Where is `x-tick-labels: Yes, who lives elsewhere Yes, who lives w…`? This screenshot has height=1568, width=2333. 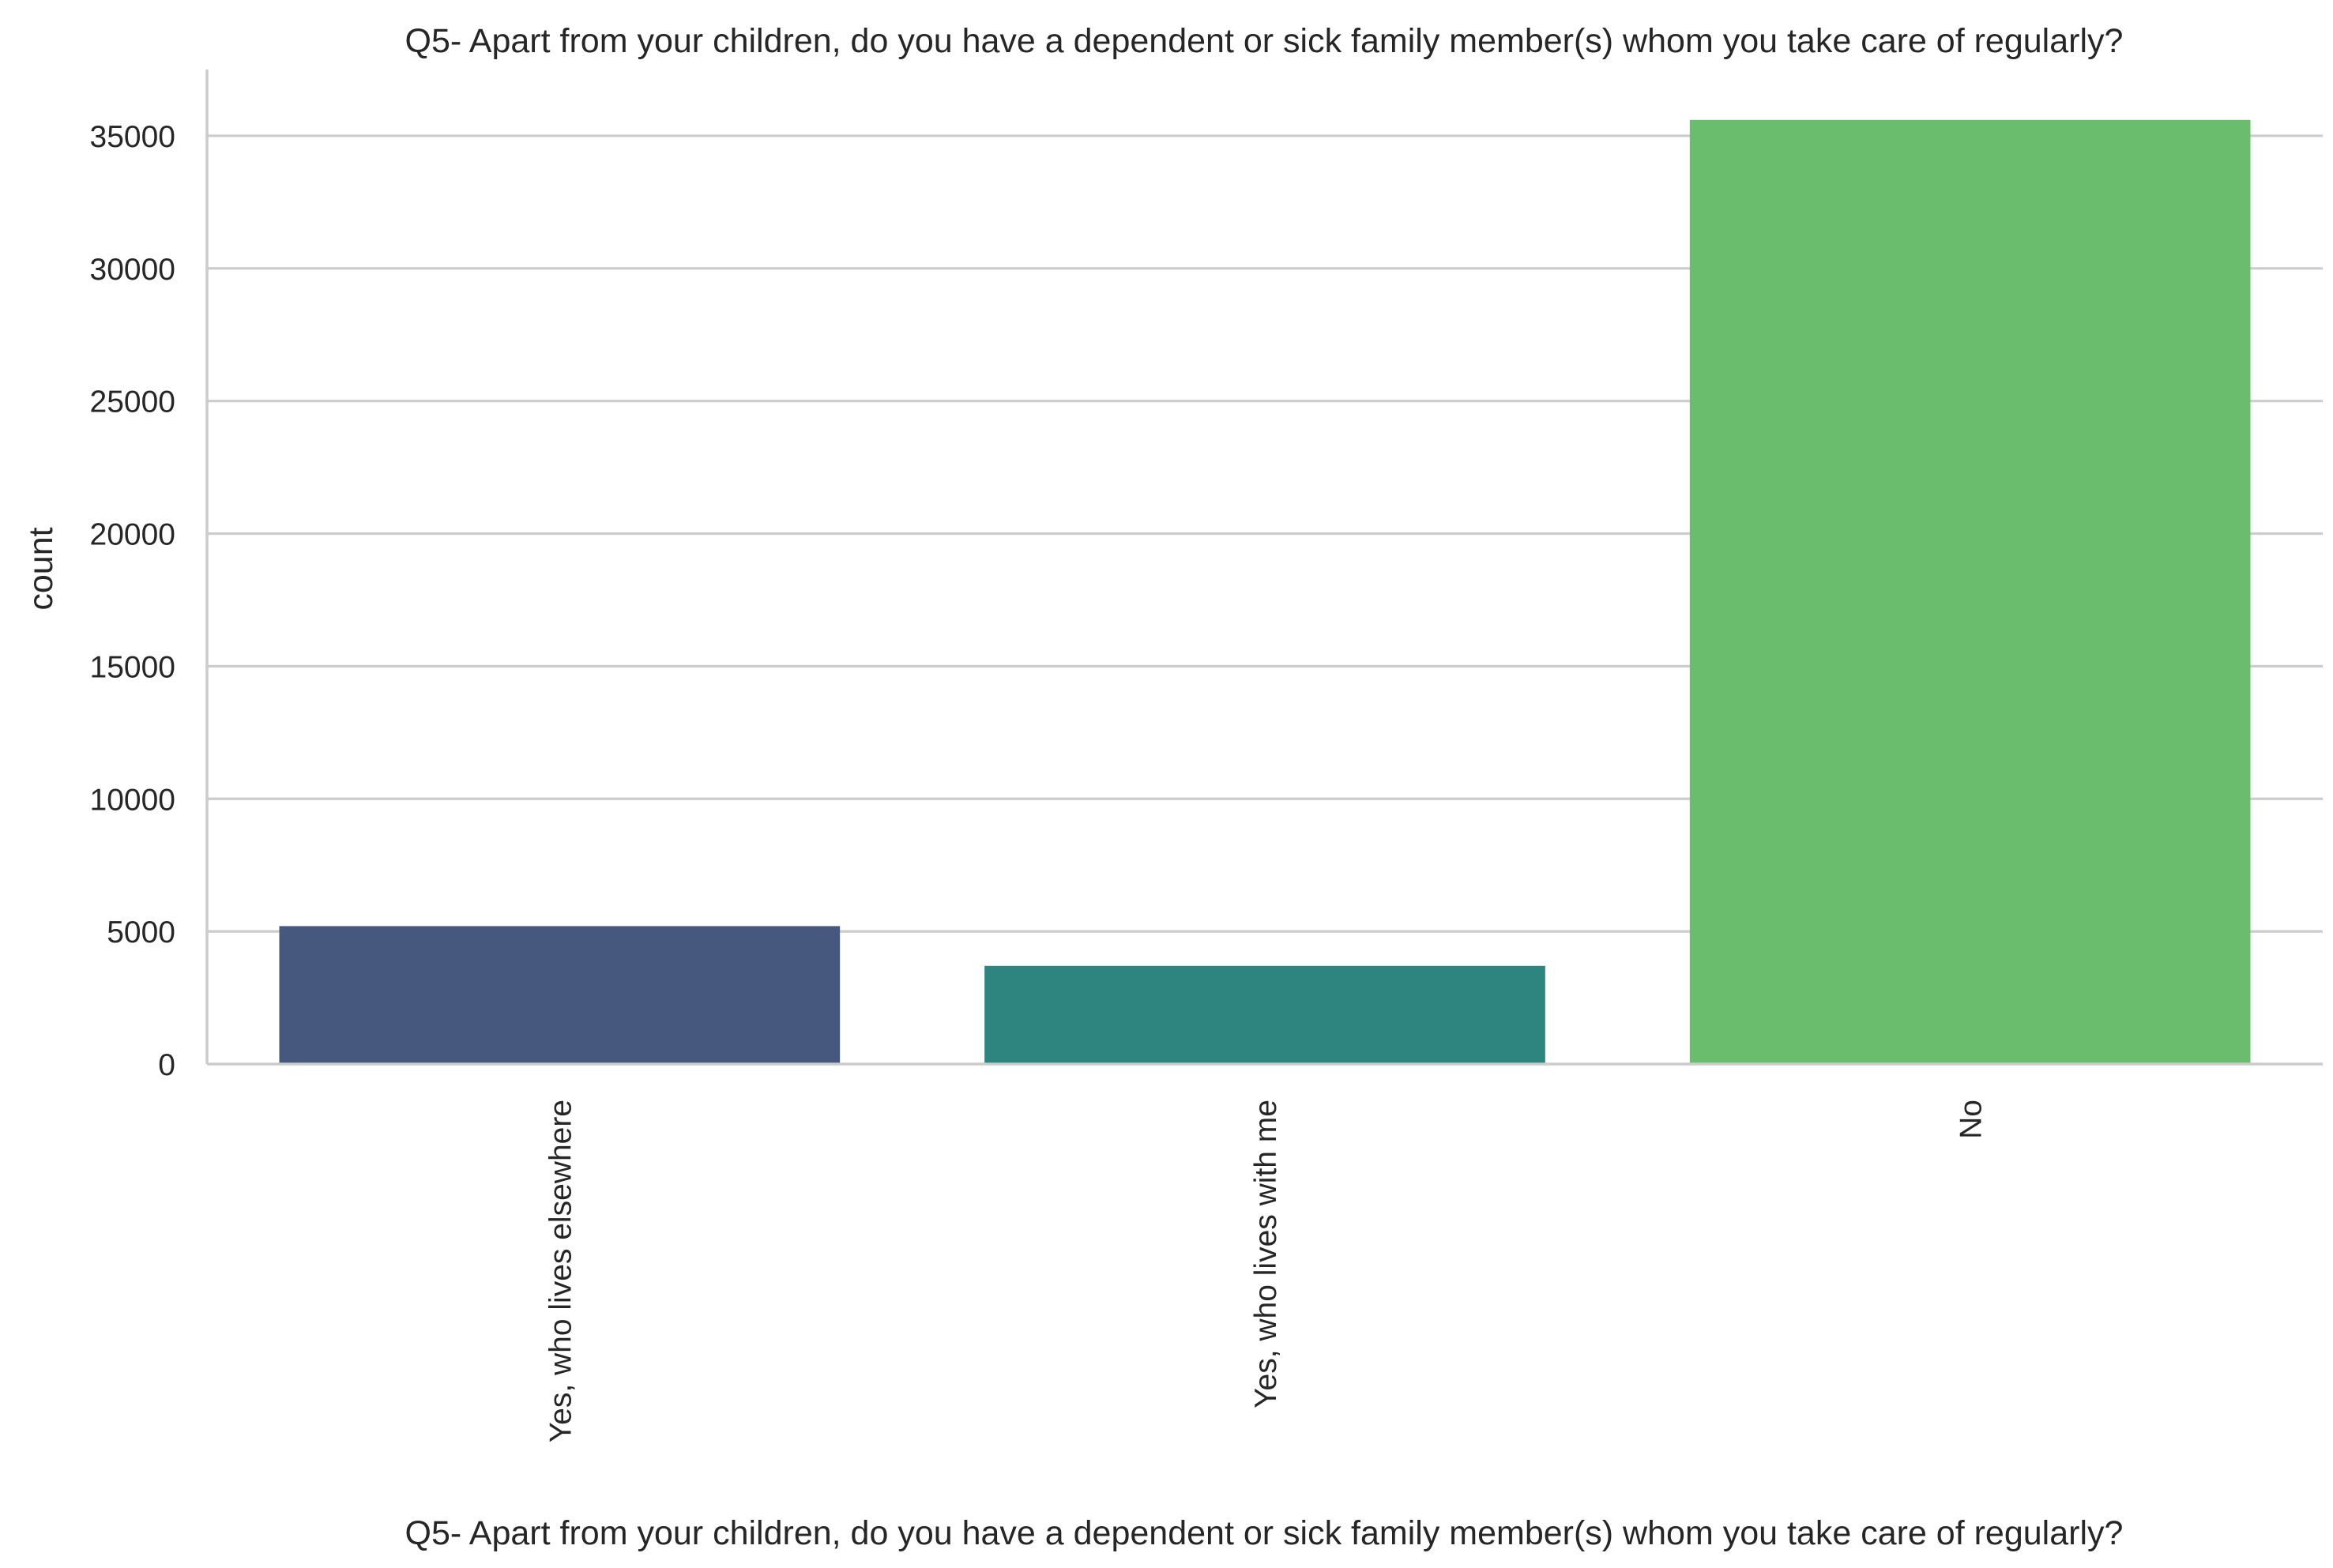
x-tick-labels: Yes, who lives elsewhere Yes, who lives w… is located at coordinates (1266, 1271).